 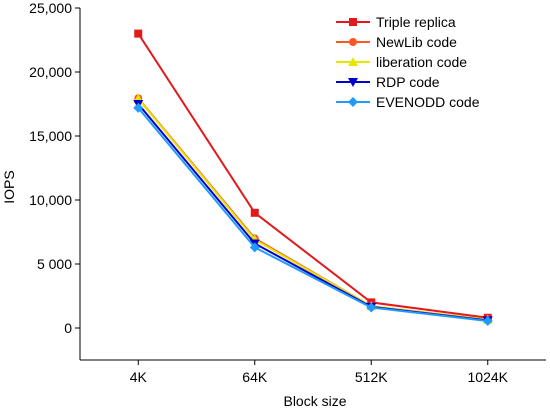 What do you see at coordinates (255, 377) in the screenshot?
I see `x-tick-label: 64K` at bounding box center [255, 377].